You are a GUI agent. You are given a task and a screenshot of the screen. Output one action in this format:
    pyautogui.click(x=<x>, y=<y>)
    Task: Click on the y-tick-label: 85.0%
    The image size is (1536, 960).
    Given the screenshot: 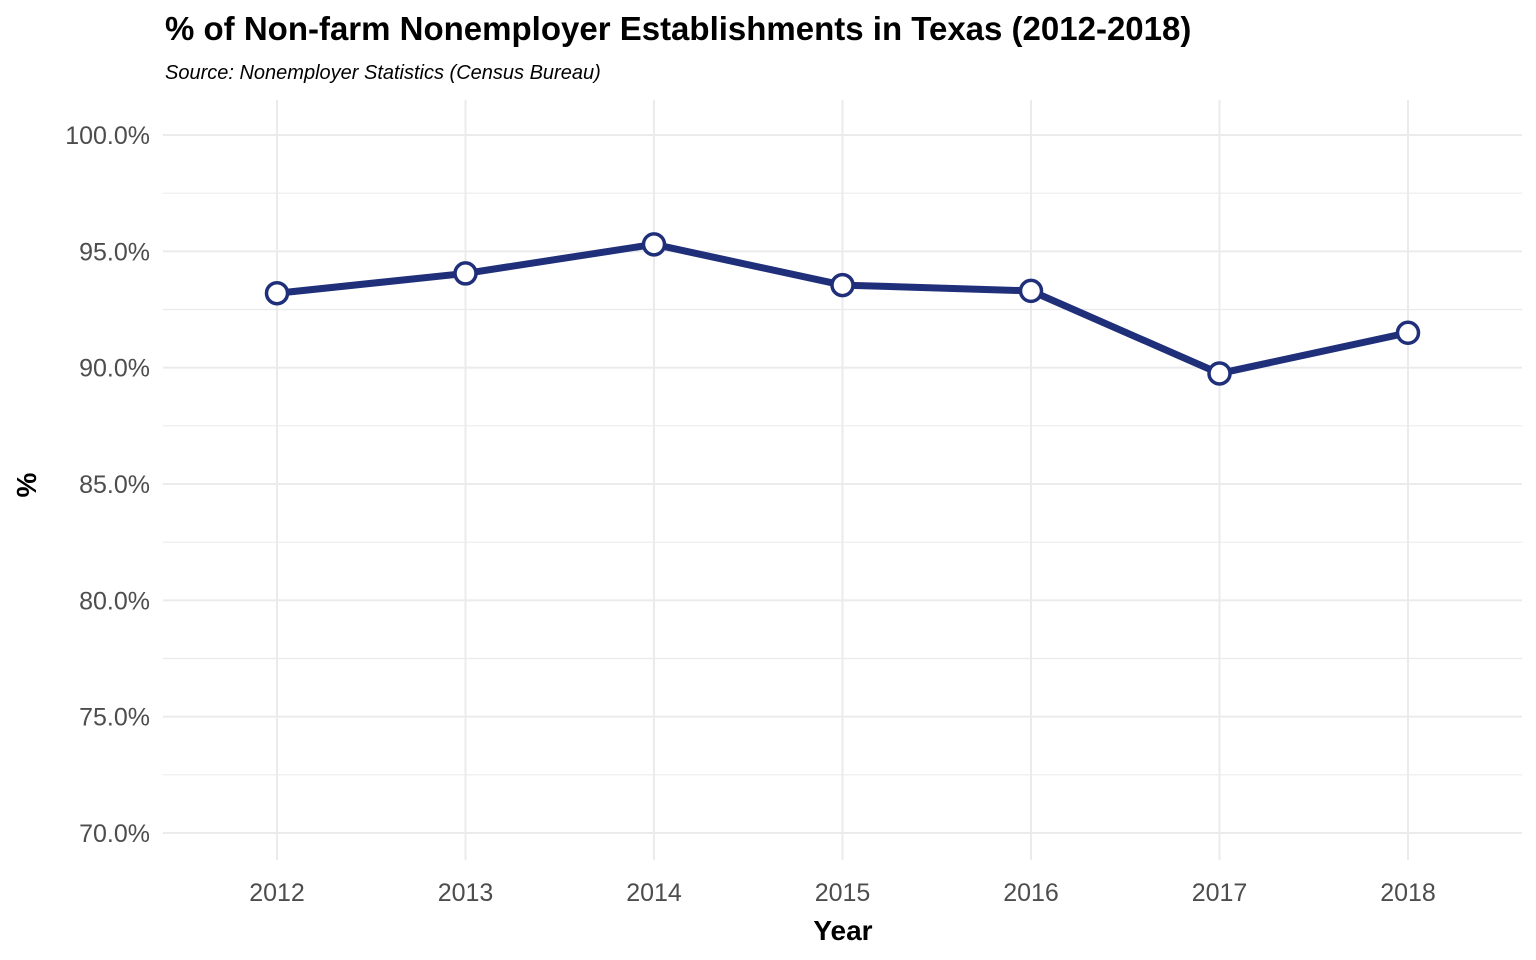 What is the action you would take?
    pyautogui.click(x=114, y=485)
    